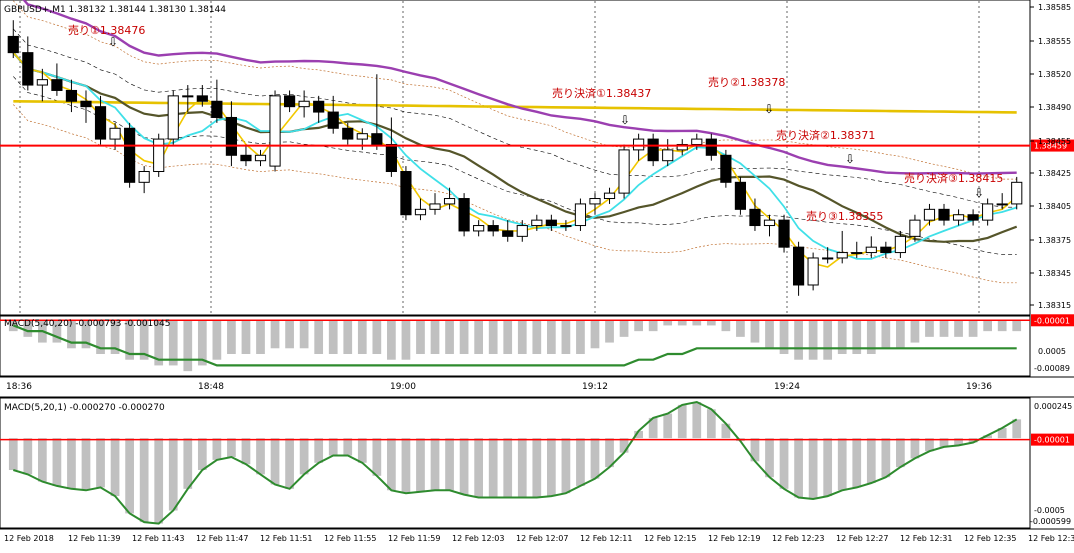  I want to click on price-tick-label: 1.38405, so click(1054, 206).